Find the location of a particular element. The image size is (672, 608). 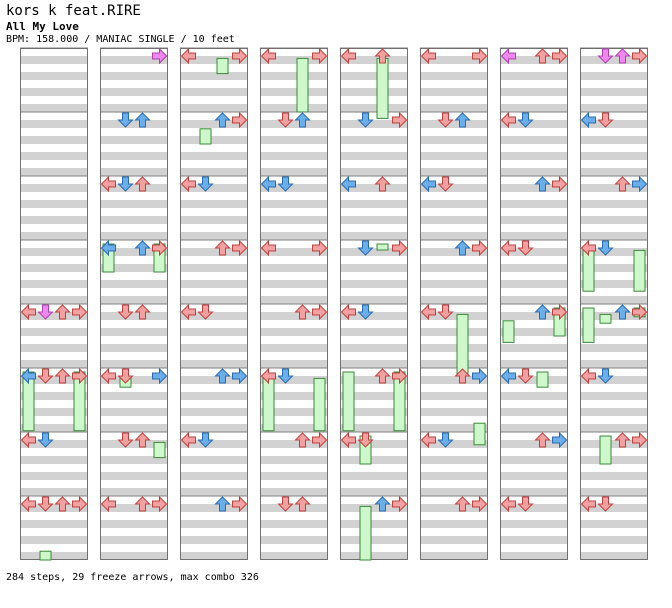

chart-info: BPM: 158.000 / MANIAC SINGLE / 10 feet is located at coordinates (120, 39).